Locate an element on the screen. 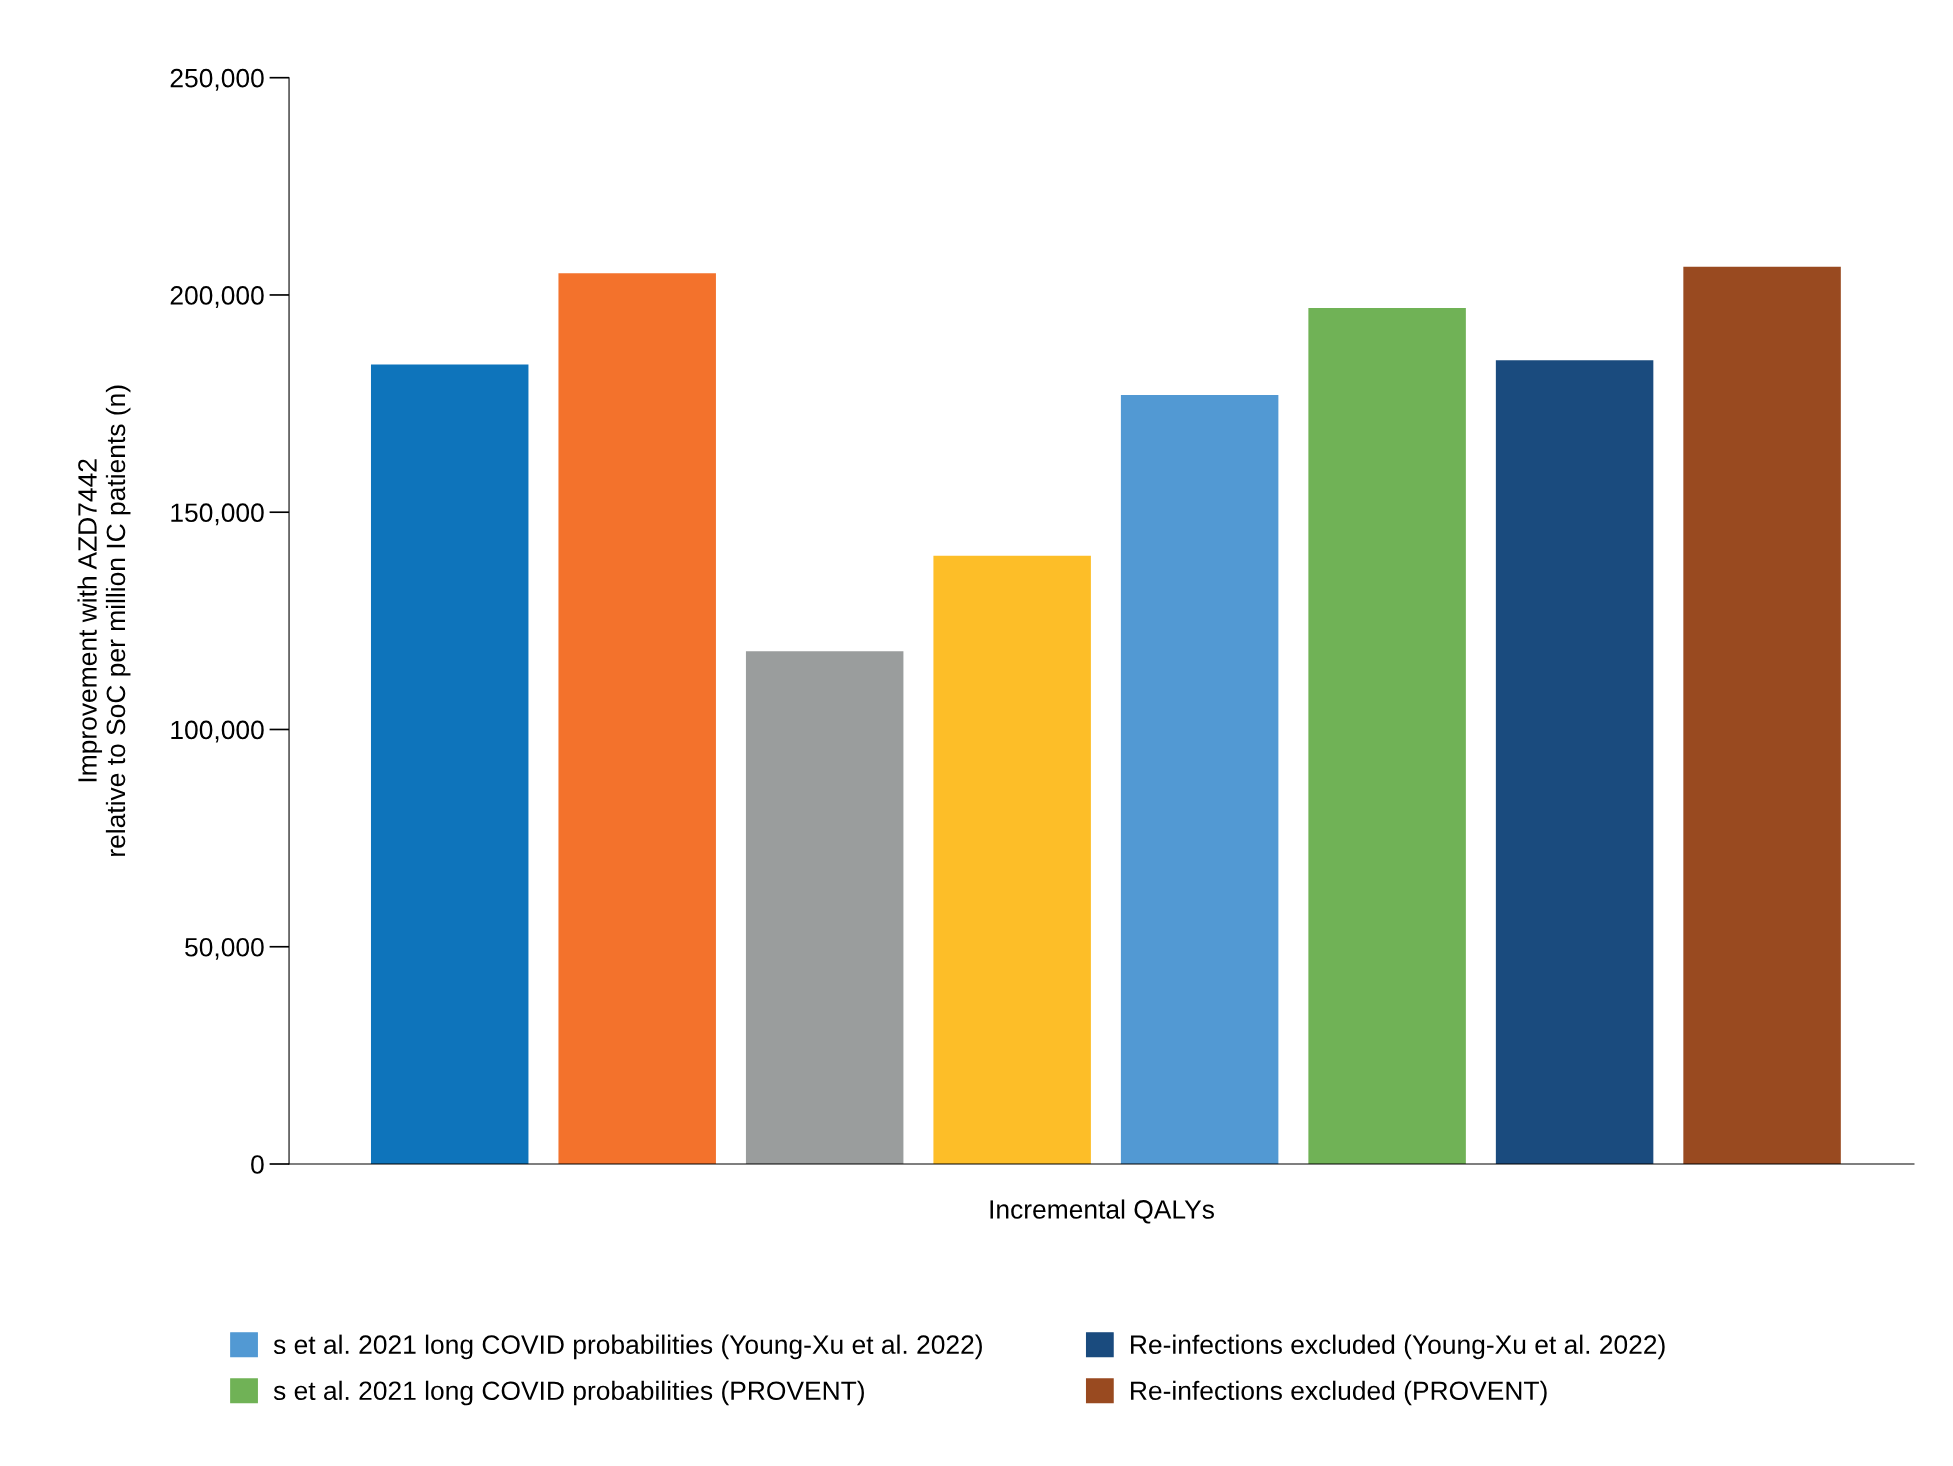 Image resolution: width=1953 pixels, height=1466 pixels. y-tick-label: 250,000 is located at coordinates (217, 79).